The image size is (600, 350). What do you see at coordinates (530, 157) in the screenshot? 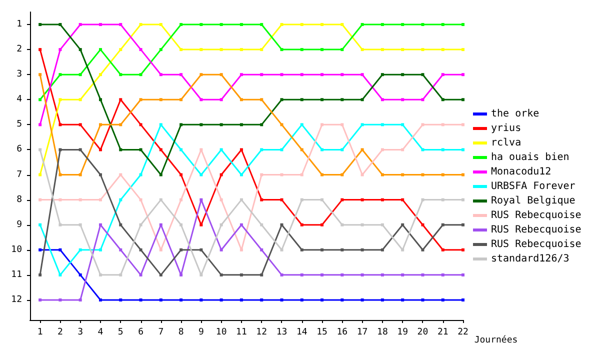
I see `legend-label: ha ouais bien` at bounding box center [530, 157].